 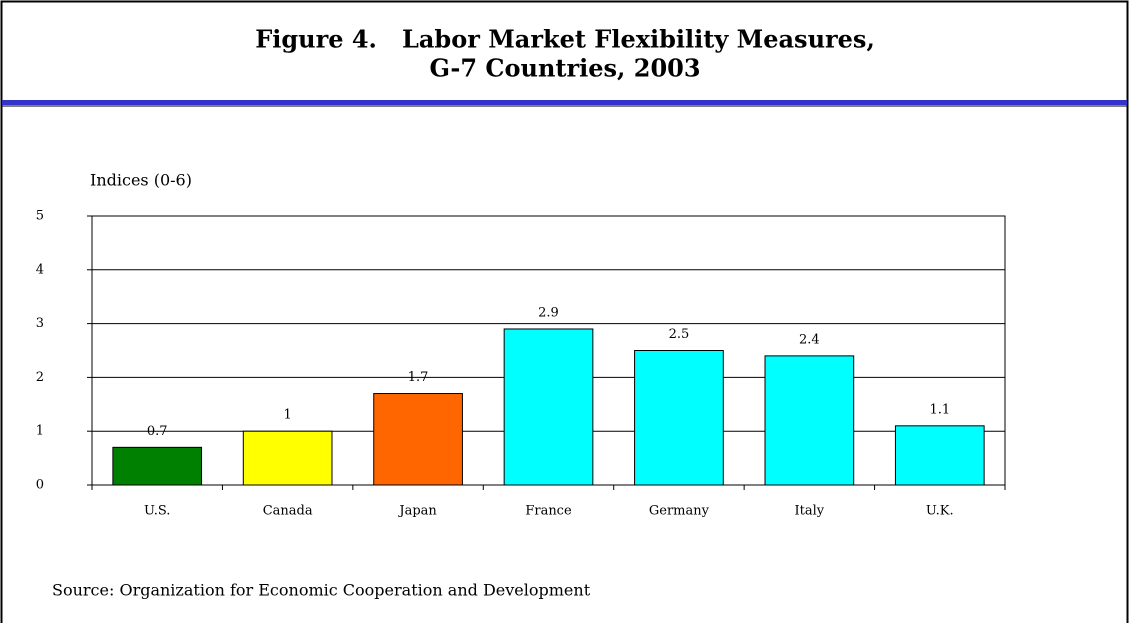 What do you see at coordinates (40, 269) in the screenshot?
I see `y-tick-label: 4` at bounding box center [40, 269].